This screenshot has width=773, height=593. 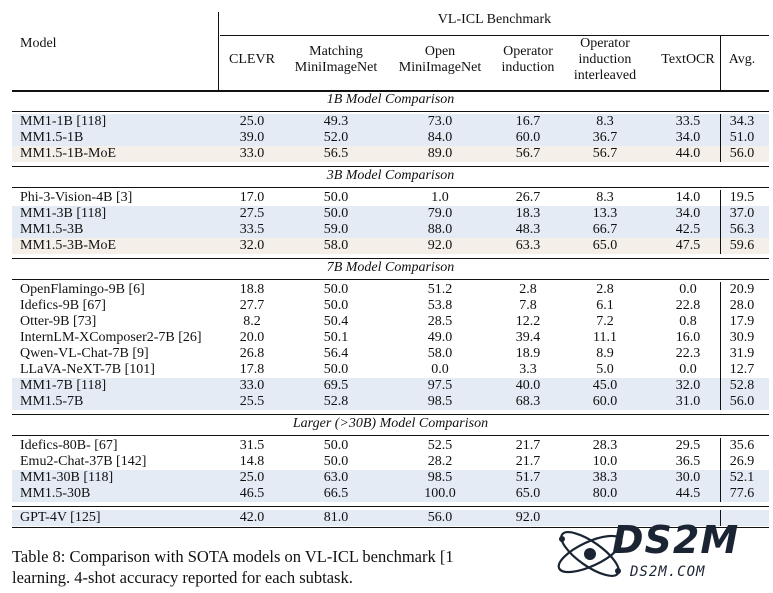 I want to click on value-cell: 13.3, so click(x=605, y=213).